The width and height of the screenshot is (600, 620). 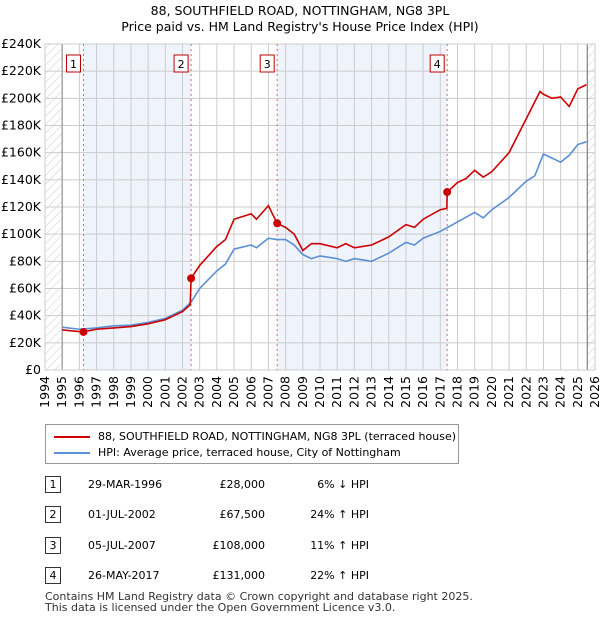 I want to click on x-tick-label: 2011, so click(x=336, y=392).